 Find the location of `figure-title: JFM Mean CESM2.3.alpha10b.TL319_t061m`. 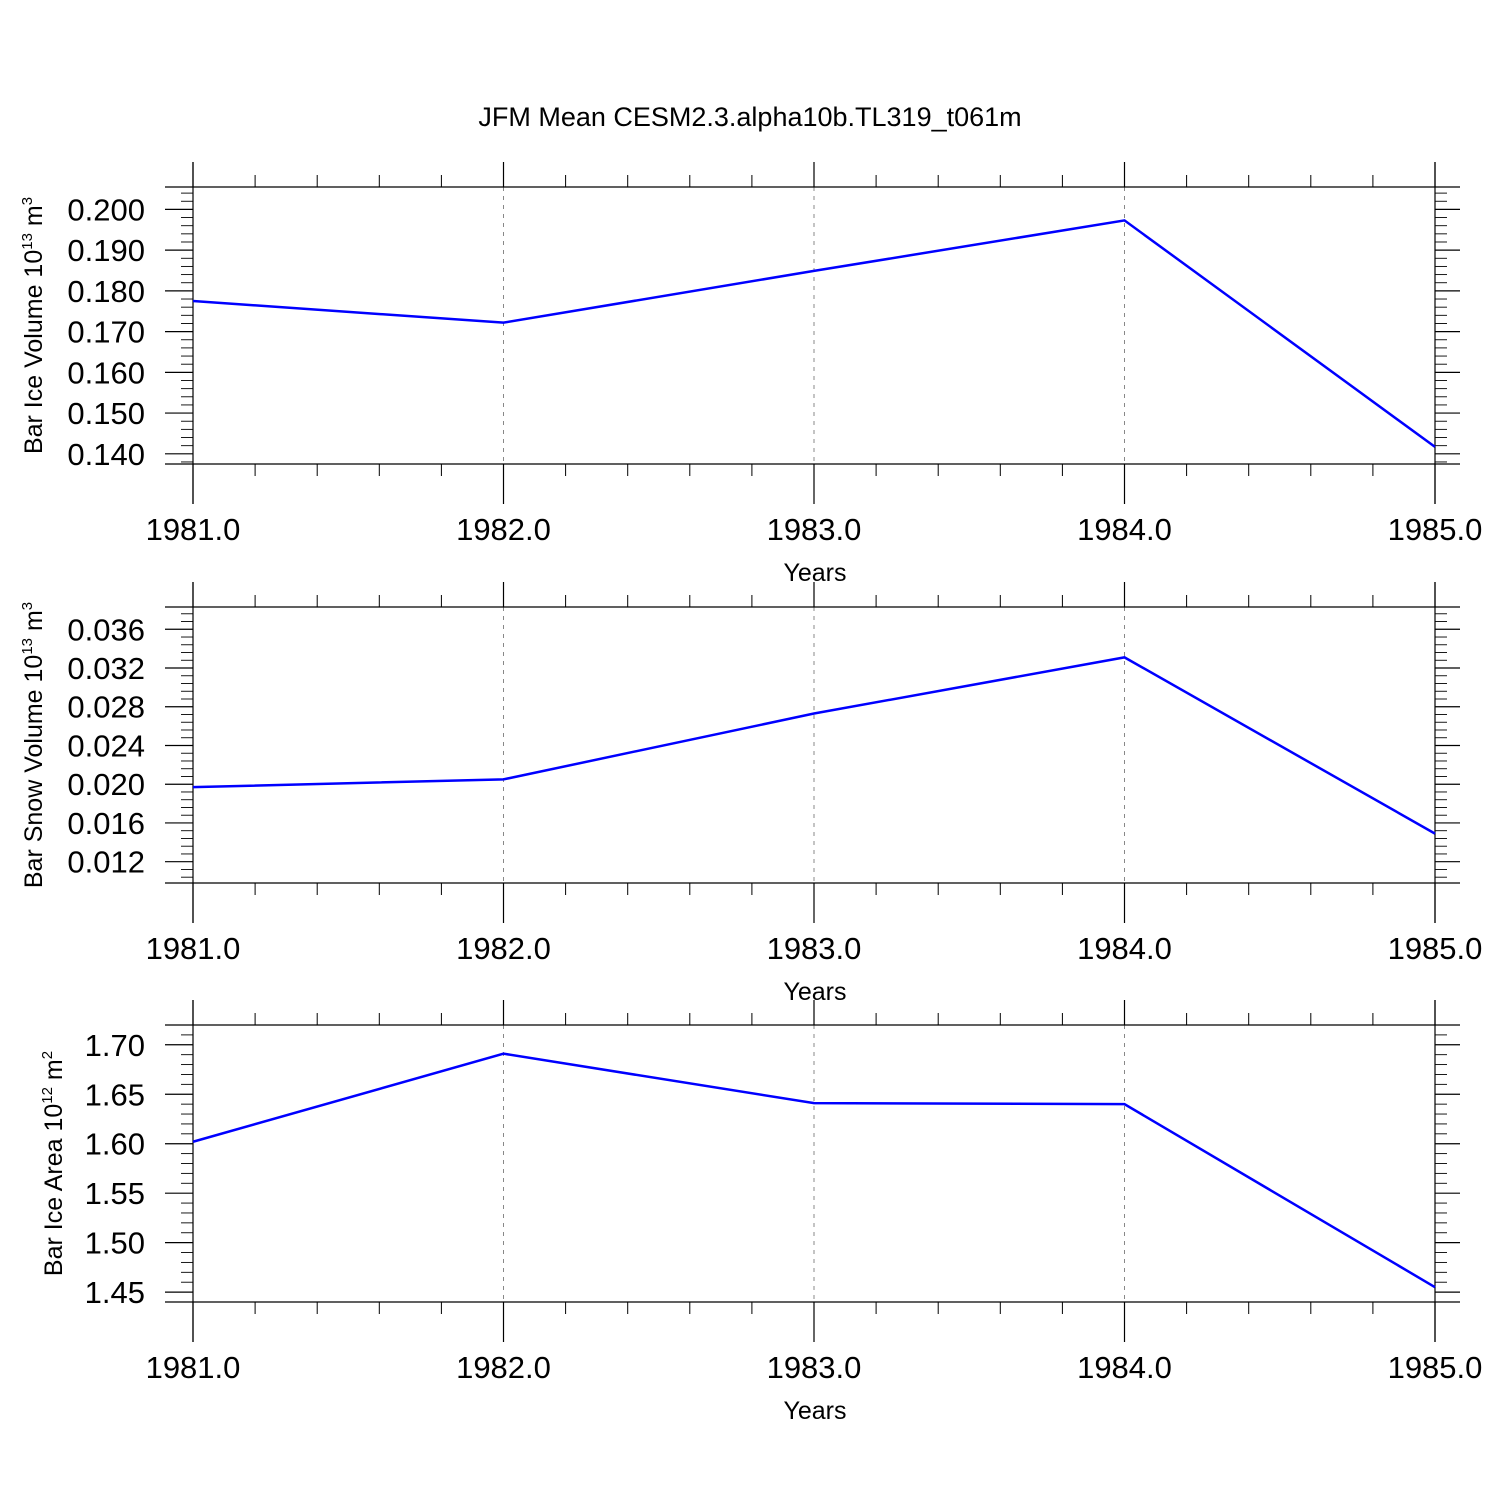

figure-title: JFM Mean CESM2.3.alpha10b.TL319_t061m is located at coordinates (749, 117).